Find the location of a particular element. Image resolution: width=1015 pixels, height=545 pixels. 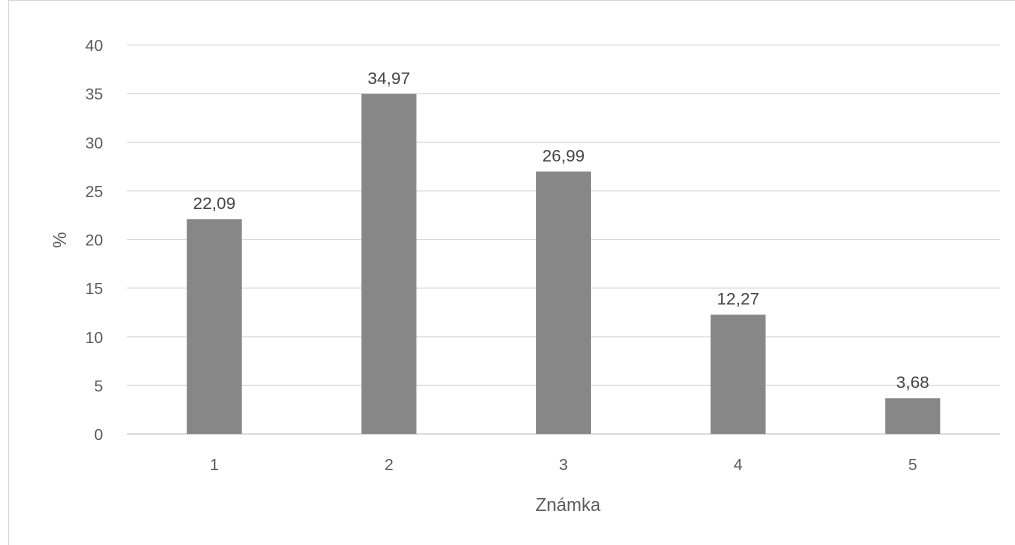

x-tick-labels: 1 2 3 4 5 is located at coordinates (563, 465).